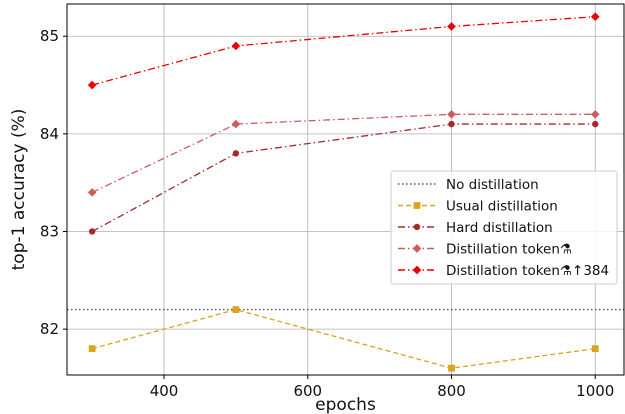 The image size is (625, 414). I want to click on y-tick-label: 82, so click(49, 329).